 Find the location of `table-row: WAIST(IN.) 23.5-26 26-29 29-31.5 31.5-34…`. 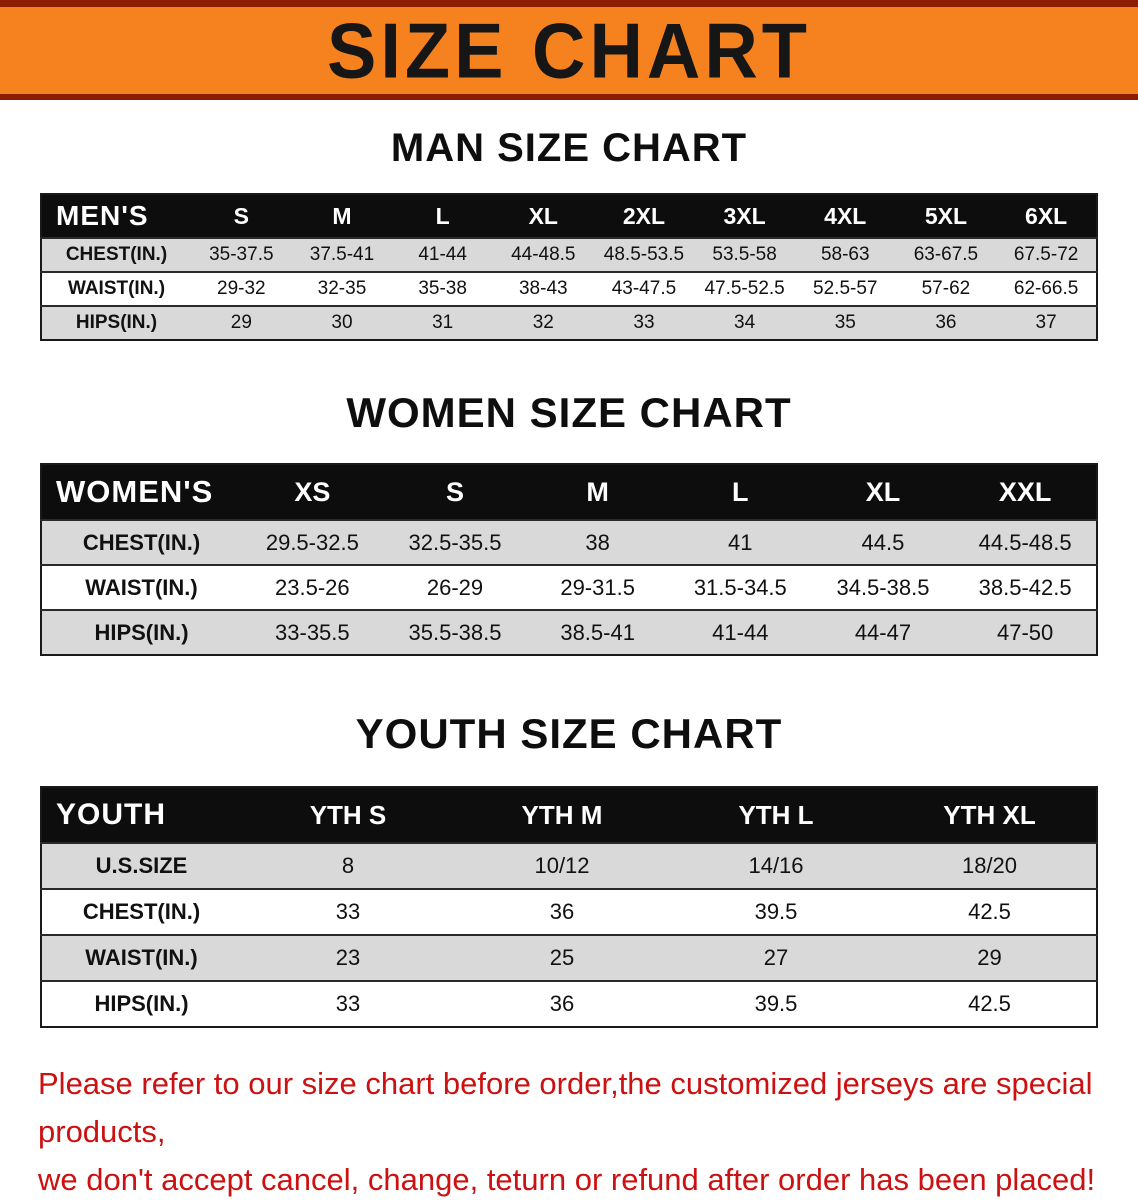

table-row: WAIST(IN.) 23.5-26 26-29 29-31.5 31.5-34… is located at coordinates (569, 587).